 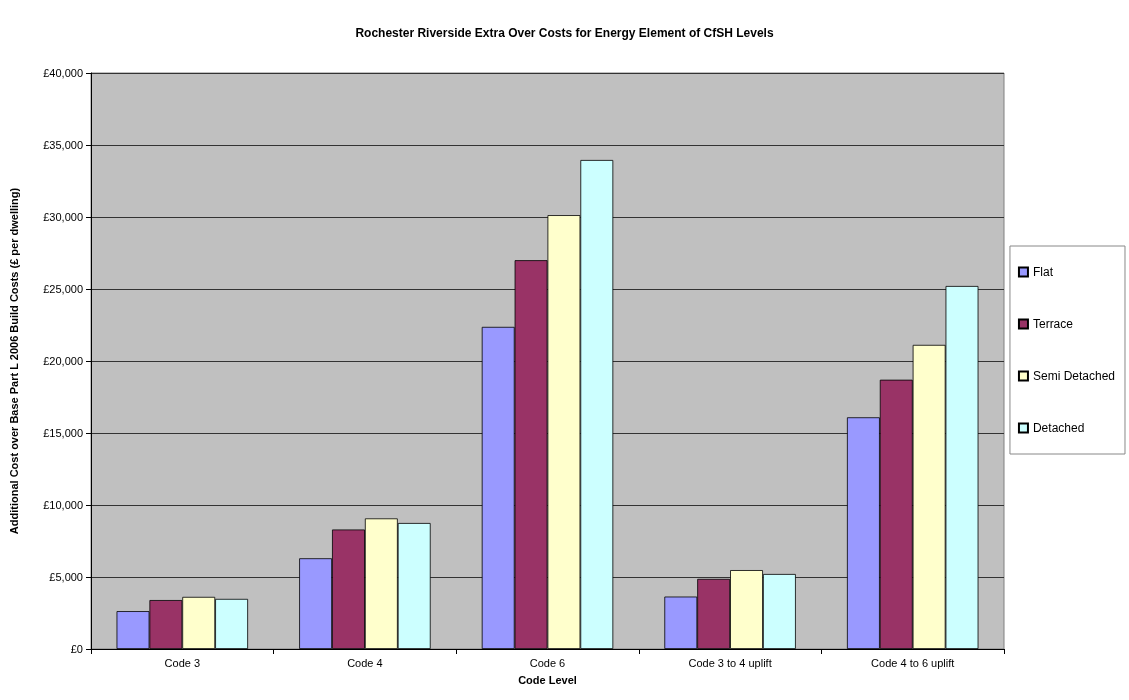 I want to click on x-tick-label: Code 4, so click(x=365, y=662).